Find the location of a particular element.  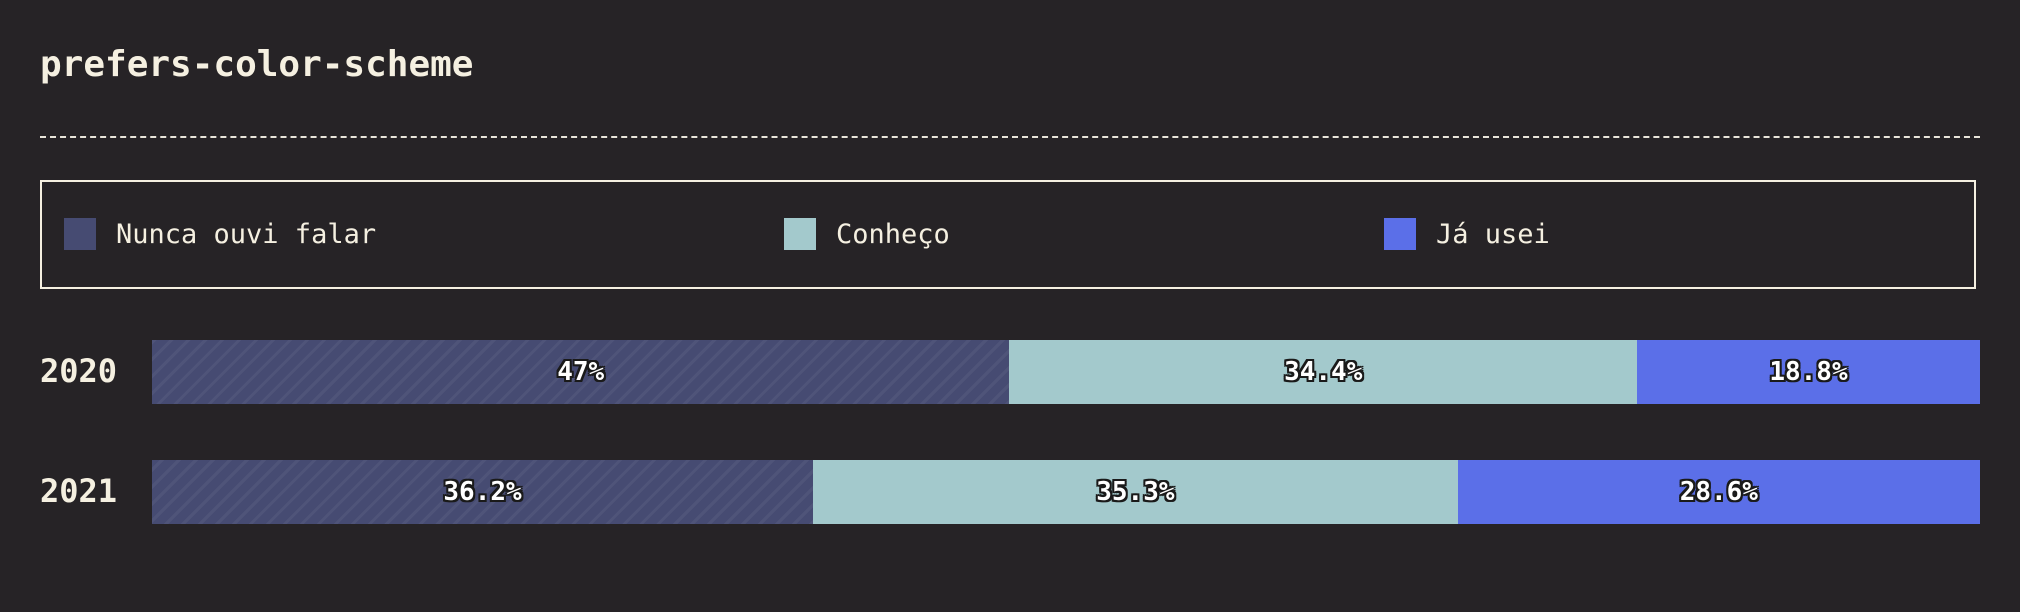

data-label-2021-conheco: 35.3% is located at coordinates (1135, 492).